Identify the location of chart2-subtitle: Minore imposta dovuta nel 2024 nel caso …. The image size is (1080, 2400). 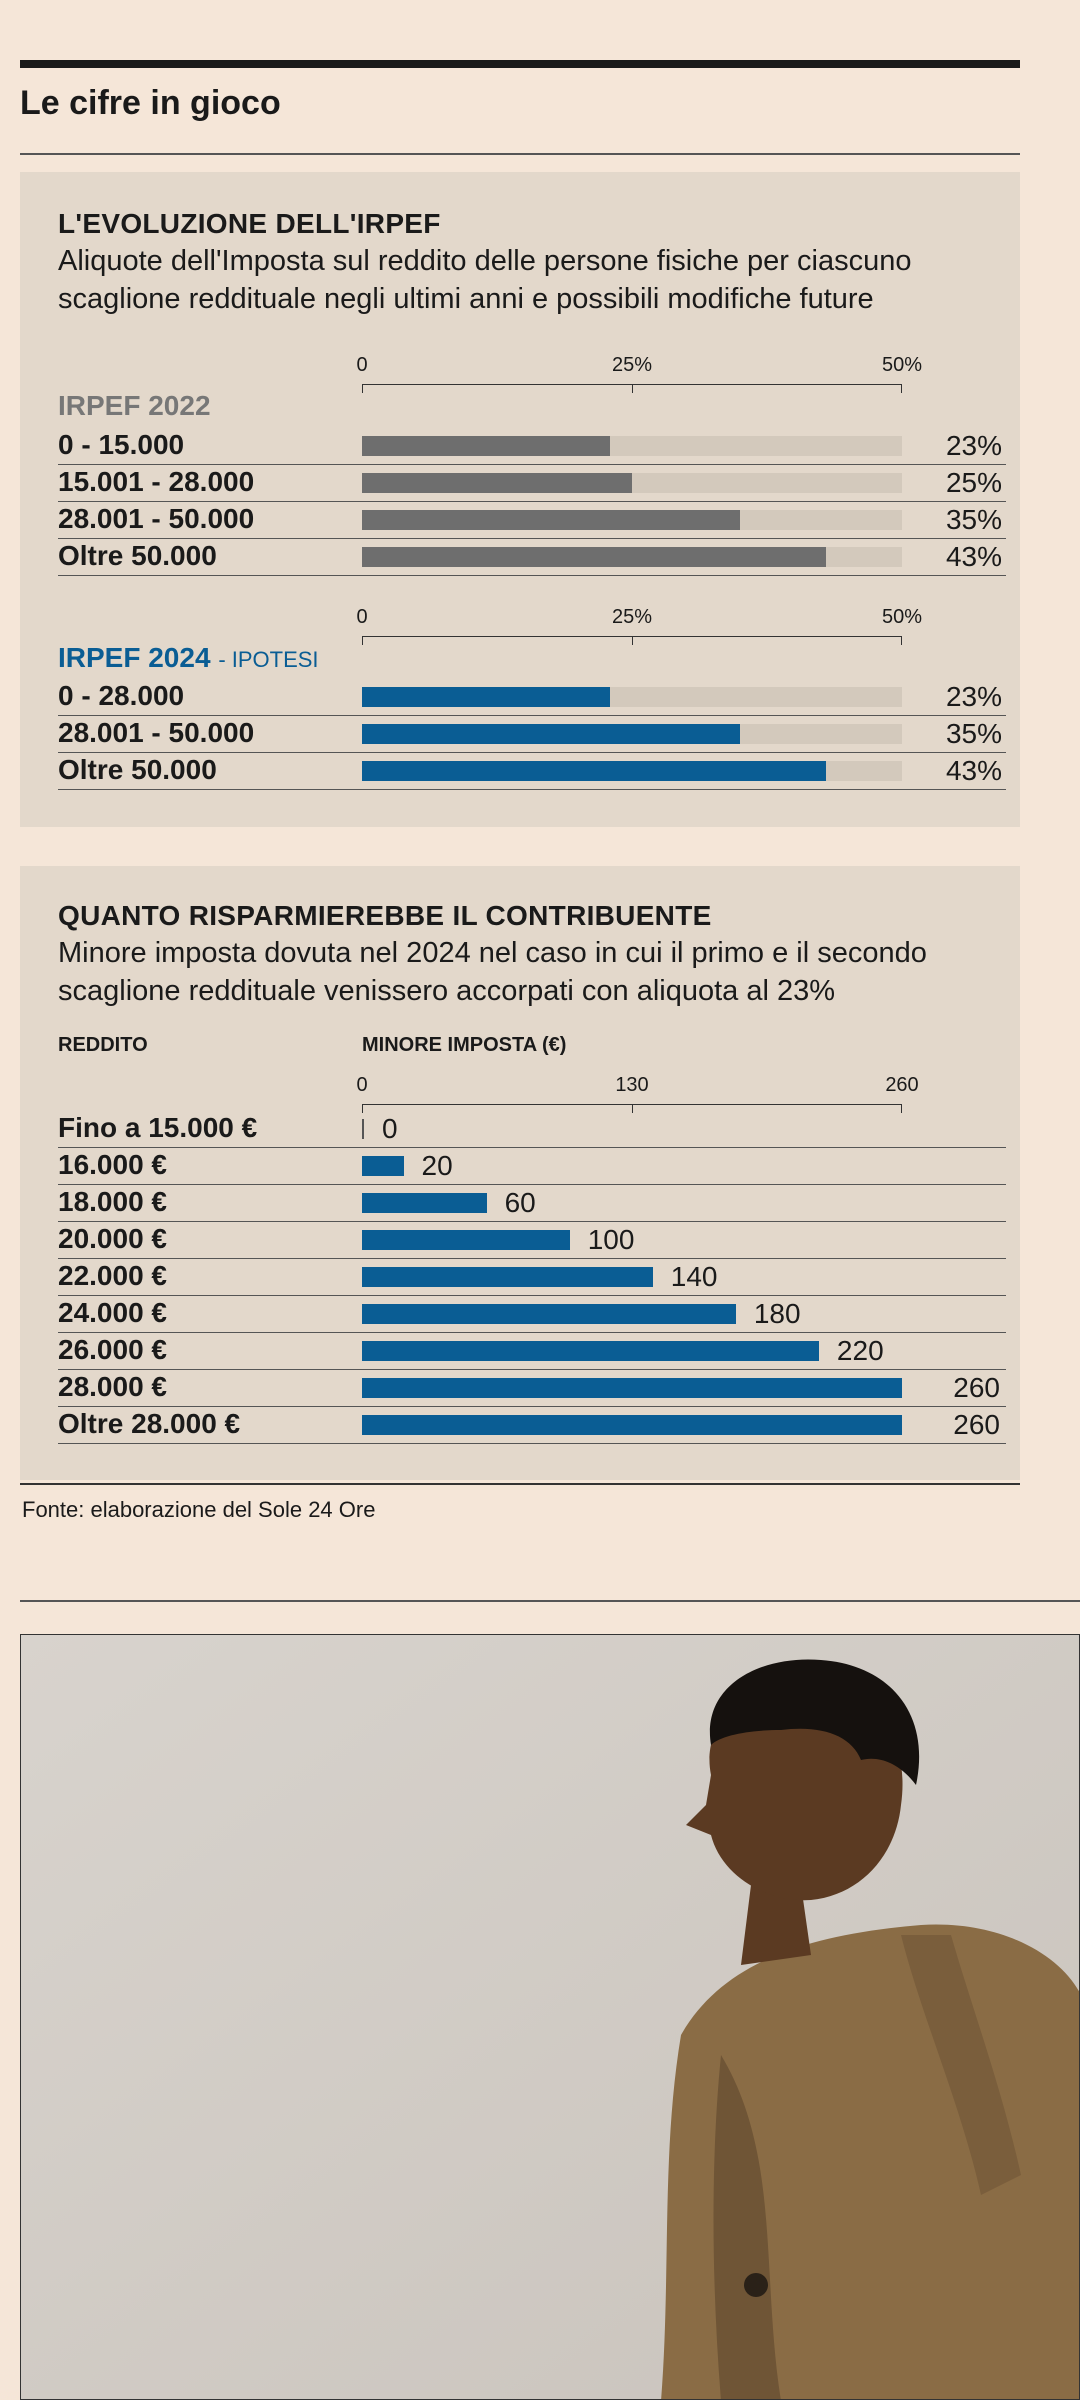
(492, 972).